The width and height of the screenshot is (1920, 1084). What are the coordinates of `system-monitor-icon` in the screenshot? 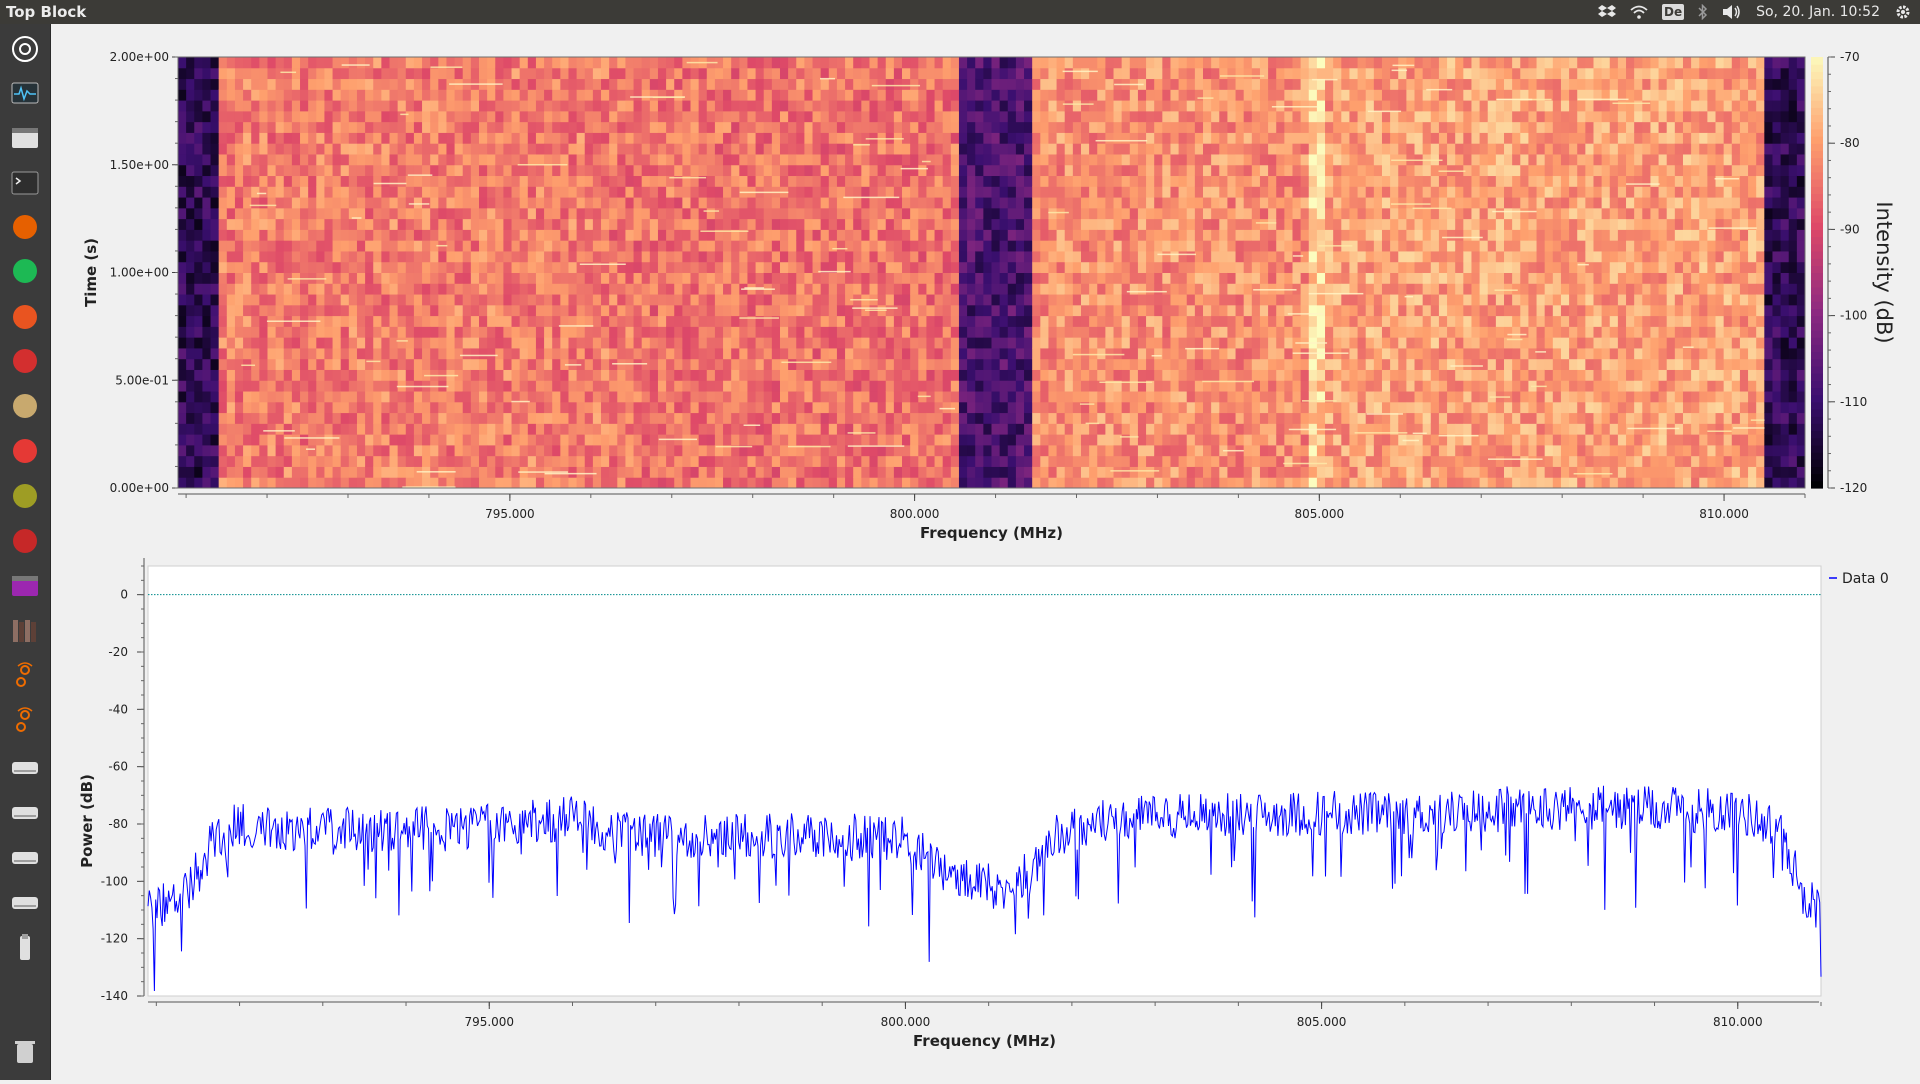 It's located at (25, 93).